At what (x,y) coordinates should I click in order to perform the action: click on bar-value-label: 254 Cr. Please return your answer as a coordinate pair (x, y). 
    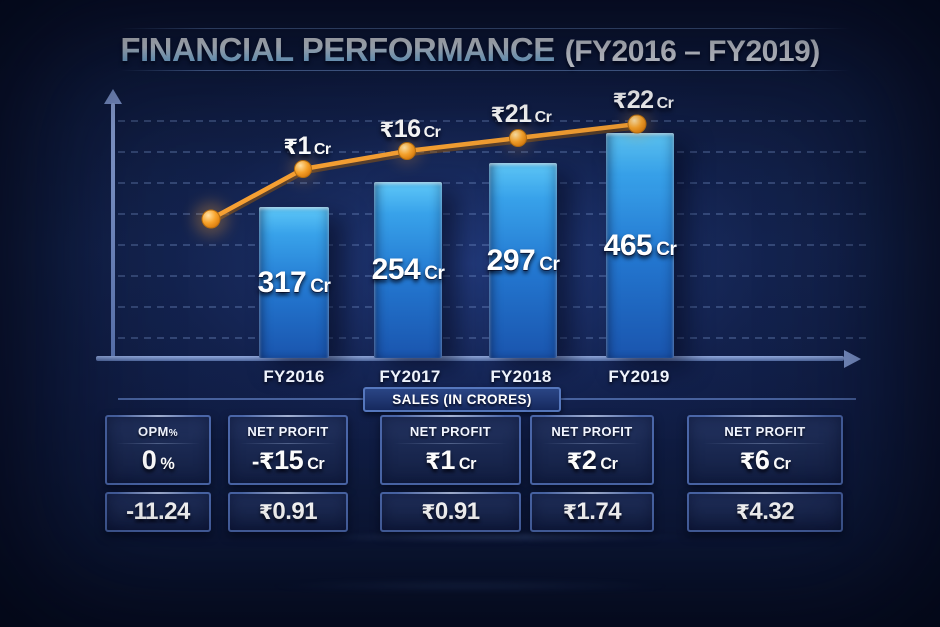
    Looking at the image, I should click on (408, 269).